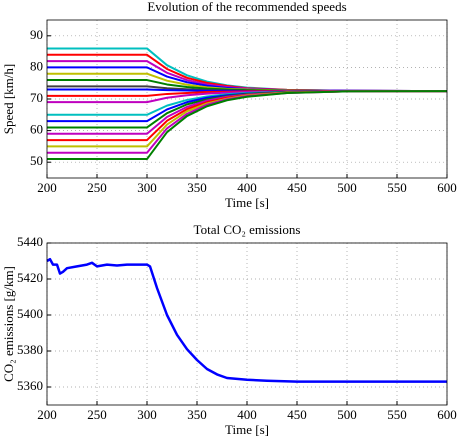 The image size is (457, 441). Describe the element at coordinates (36, 97) in the screenshot. I see `y-tick-label: 70` at that location.